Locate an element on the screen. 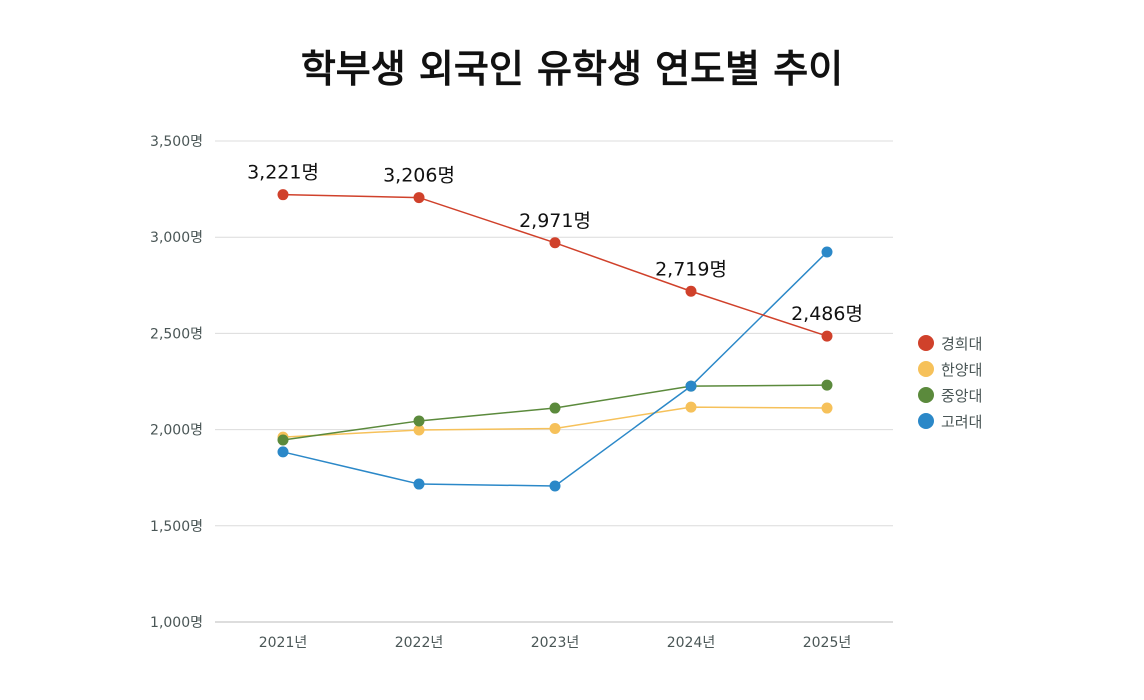 The height and width of the screenshot is (700, 1144). data-label: 2,719명 is located at coordinates (691, 269).